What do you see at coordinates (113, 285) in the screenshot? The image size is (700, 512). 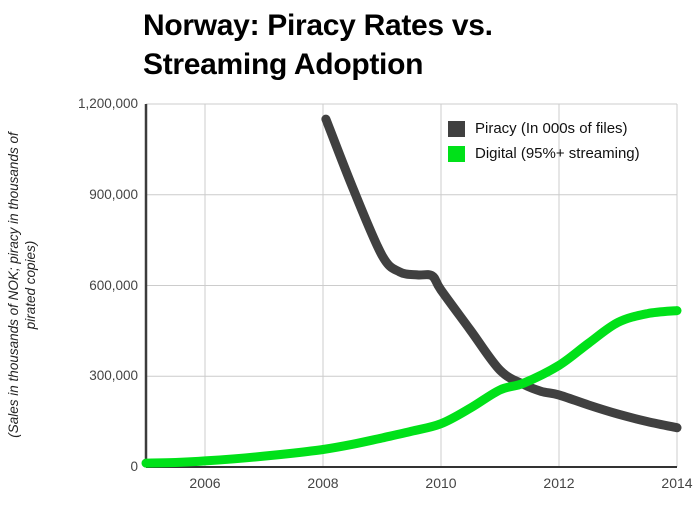 I see `y-tick-label-600,000: 600,000` at bounding box center [113, 285].